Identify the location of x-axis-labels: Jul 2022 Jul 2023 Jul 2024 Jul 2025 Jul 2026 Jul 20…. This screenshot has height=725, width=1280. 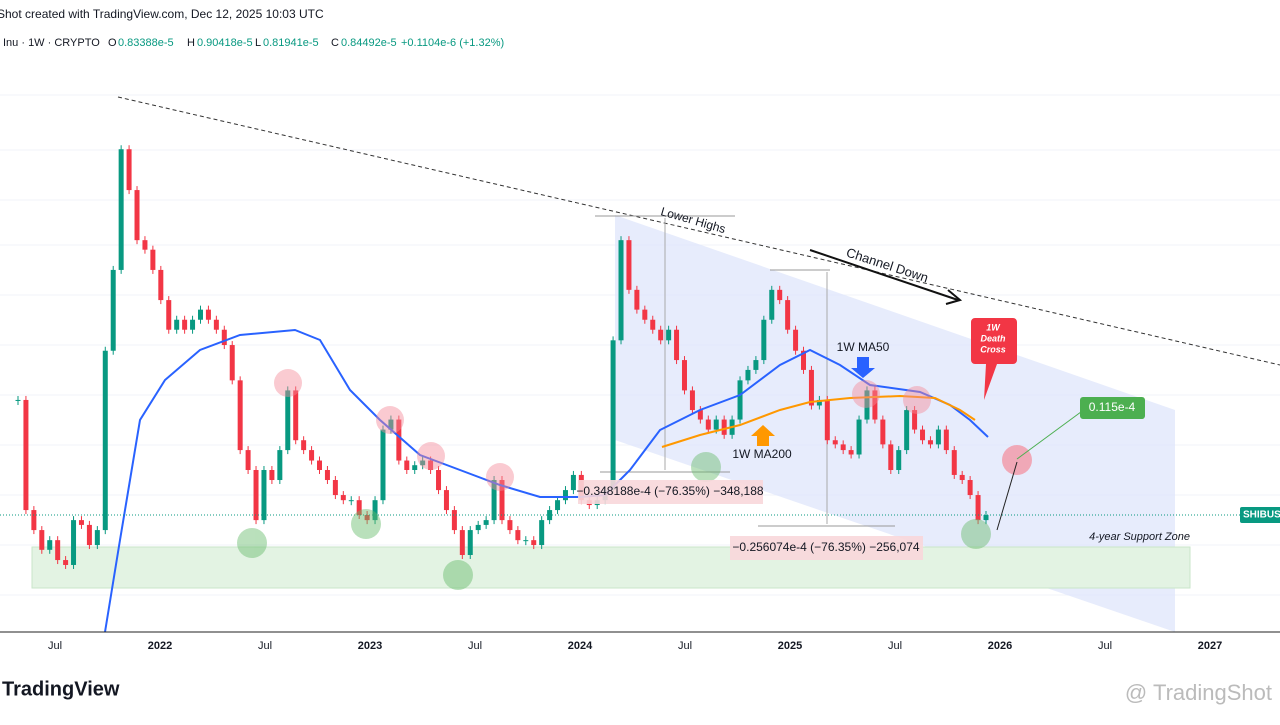
(635, 646).